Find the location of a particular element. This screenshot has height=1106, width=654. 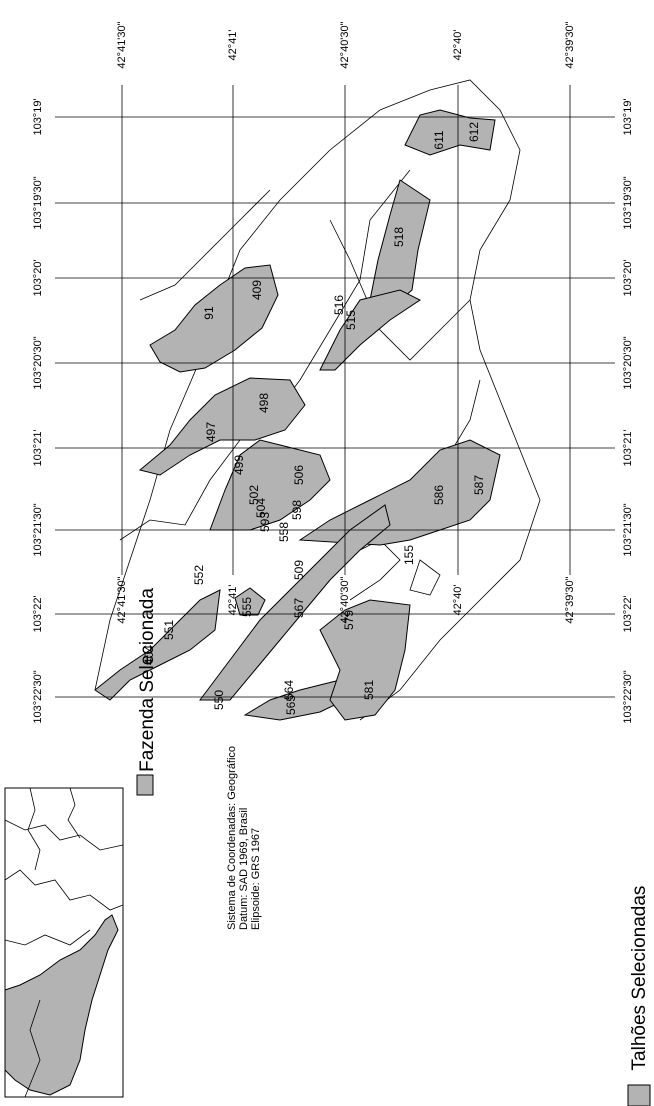

latitude-label-top: 42°40' is located at coordinates (458, 45).